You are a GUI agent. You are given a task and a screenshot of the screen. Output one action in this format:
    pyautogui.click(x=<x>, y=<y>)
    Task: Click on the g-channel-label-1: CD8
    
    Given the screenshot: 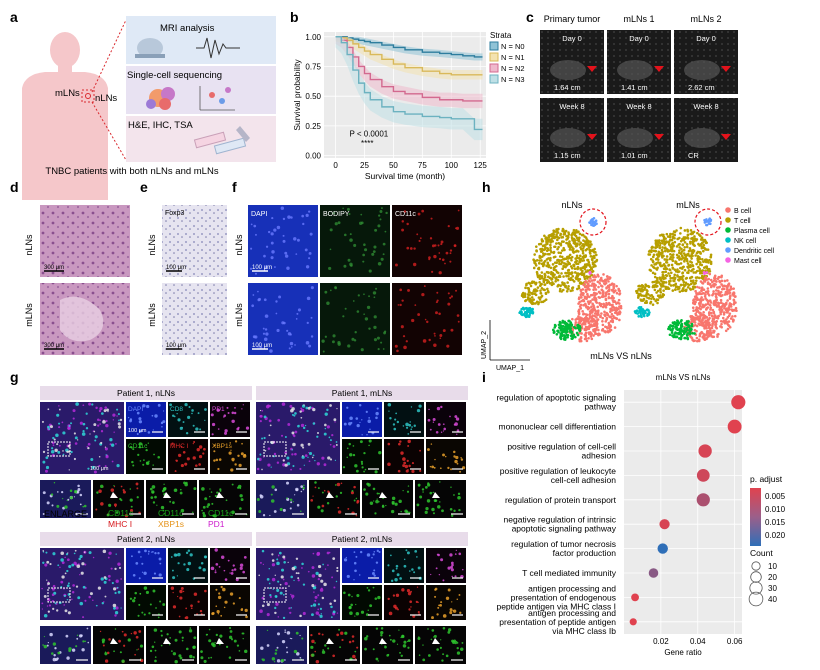 What is the action you would take?
    pyautogui.click(x=176, y=409)
    